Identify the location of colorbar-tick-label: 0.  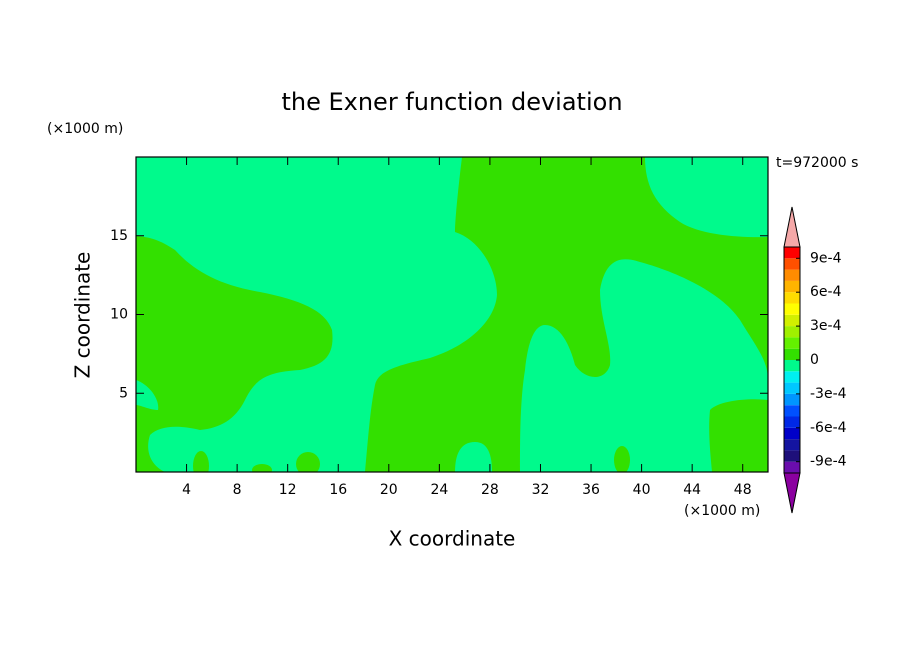
(814, 360).